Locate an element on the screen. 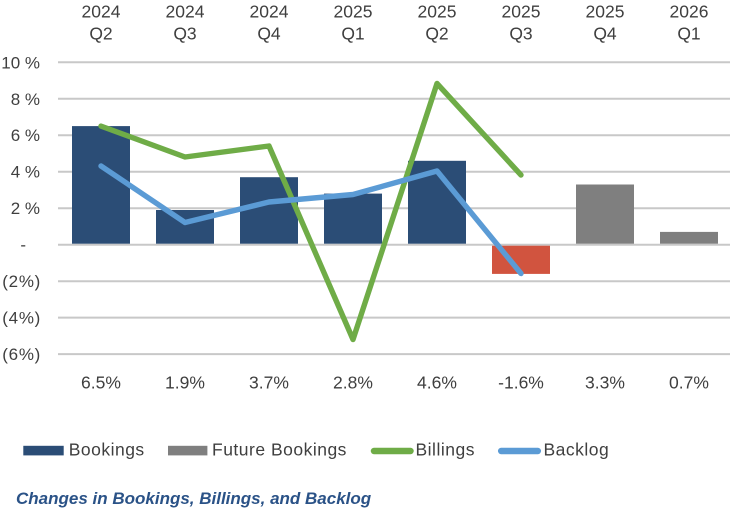 This screenshot has width=730, height=514. svg-text: 0.7% is located at coordinates (689, 383).